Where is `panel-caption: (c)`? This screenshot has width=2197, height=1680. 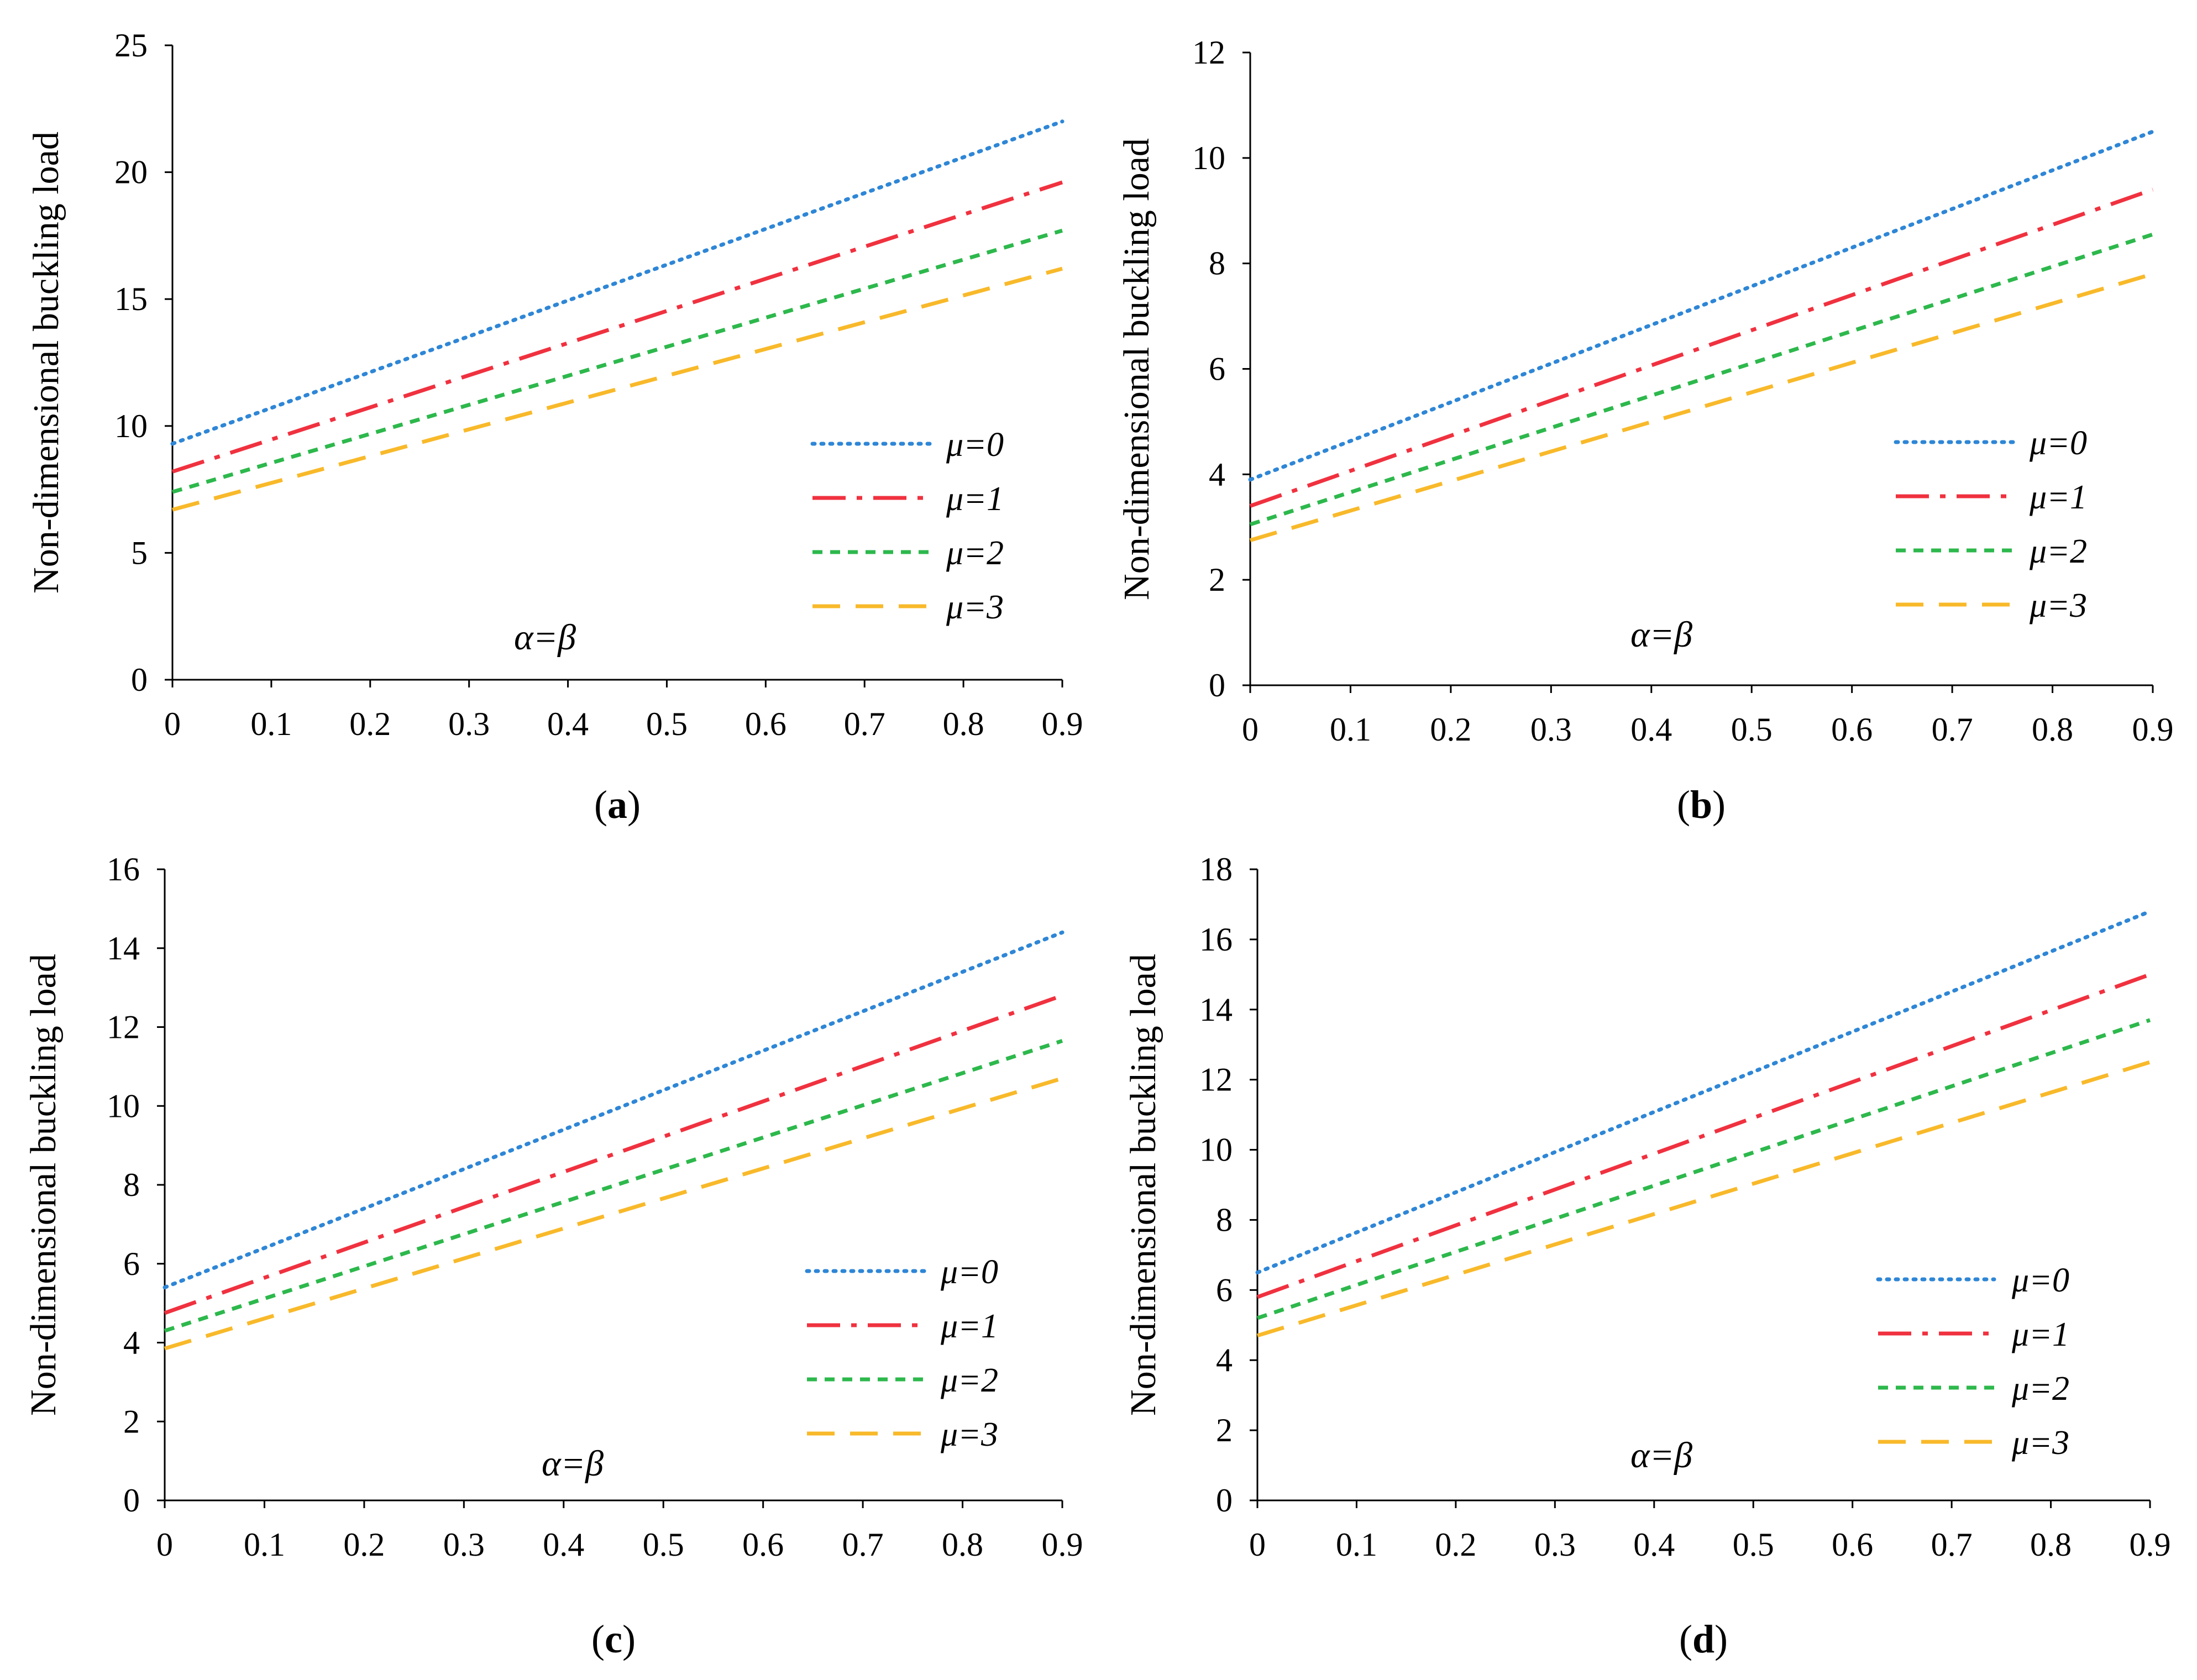
panel-caption: (c) is located at coordinates (613, 1639).